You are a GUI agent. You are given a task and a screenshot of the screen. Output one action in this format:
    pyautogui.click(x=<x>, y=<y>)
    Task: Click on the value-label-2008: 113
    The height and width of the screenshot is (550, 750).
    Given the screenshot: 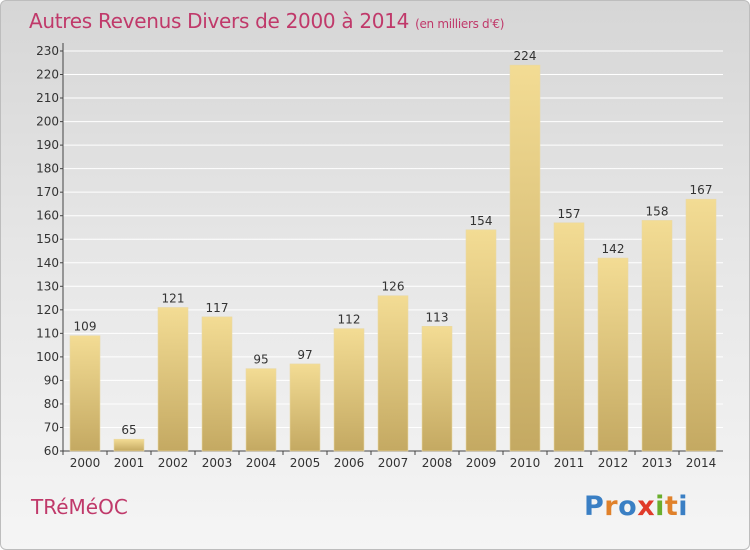 What is the action you would take?
    pyautogui.click(x=437, y=317)
    